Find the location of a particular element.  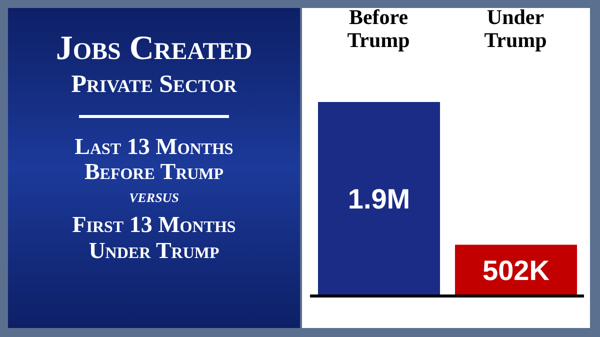

data-label: 1.9M is located at coordinates (379, 199).